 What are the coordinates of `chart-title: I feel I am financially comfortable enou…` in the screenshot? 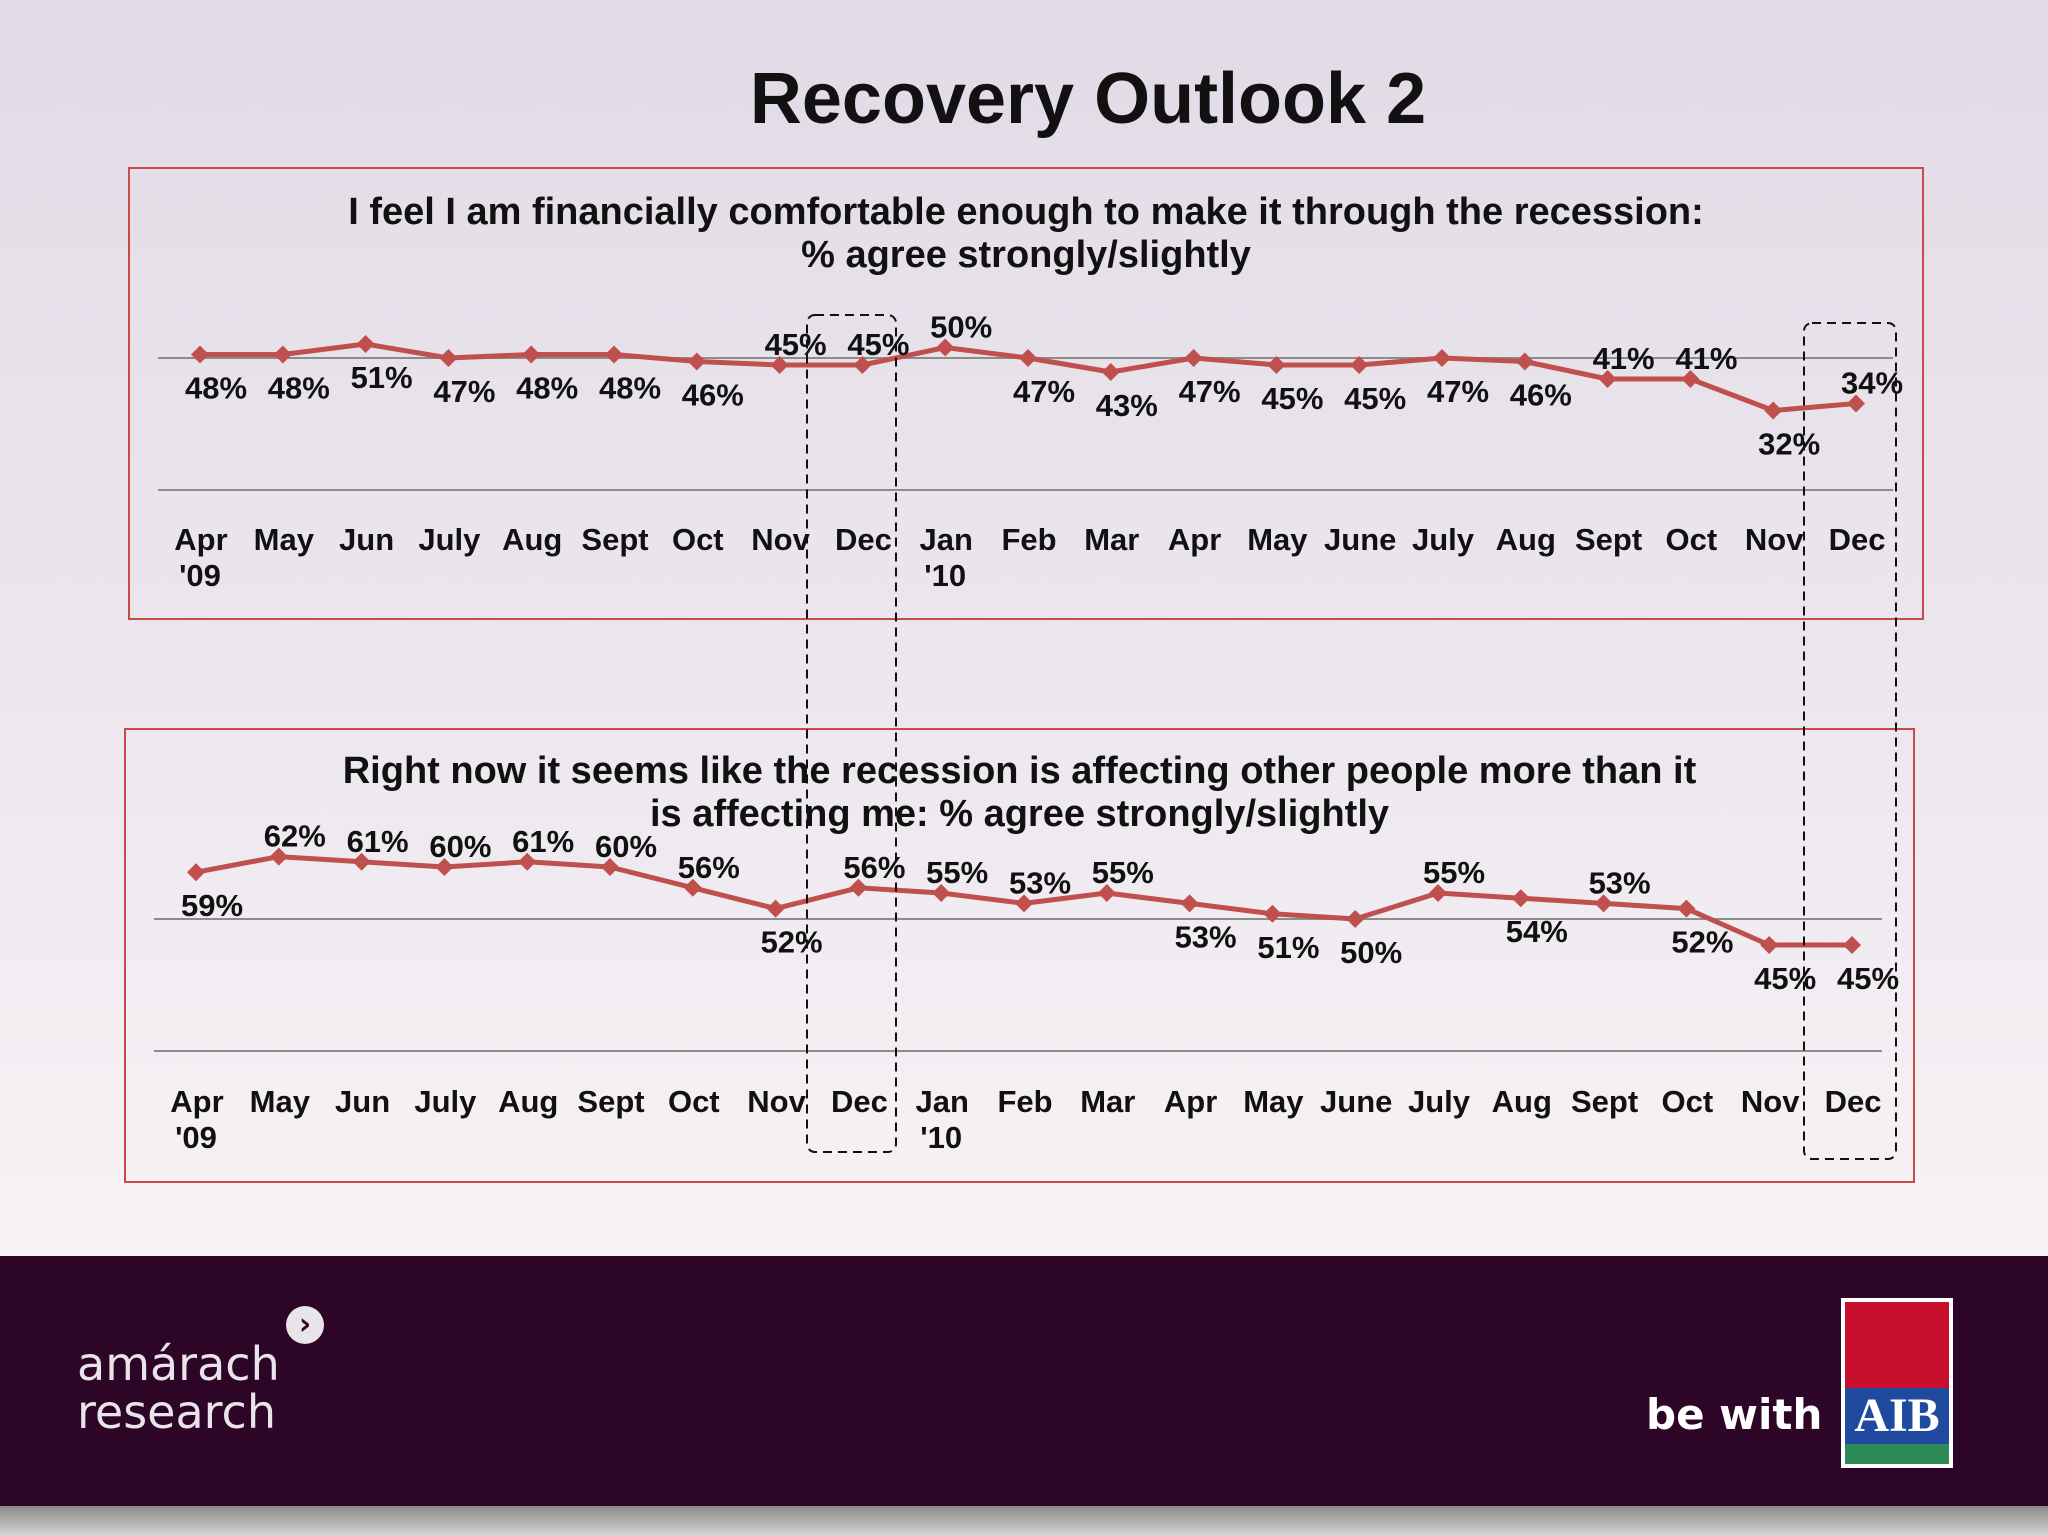 It's located at (1026, 212).